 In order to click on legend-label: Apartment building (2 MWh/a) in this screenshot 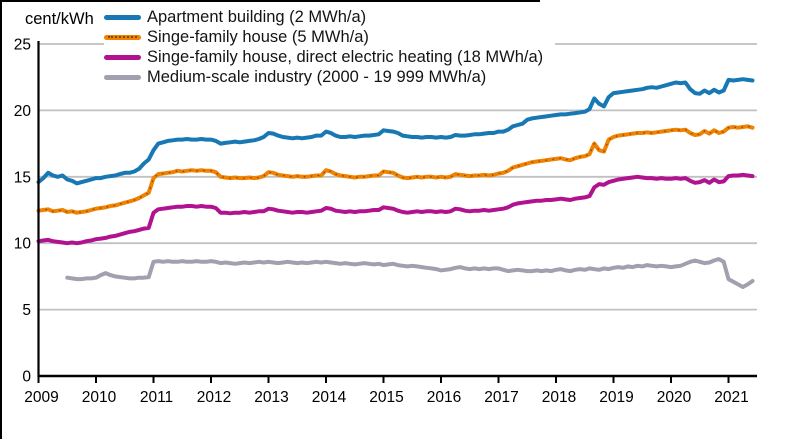, I will do `click(257, 17)`.